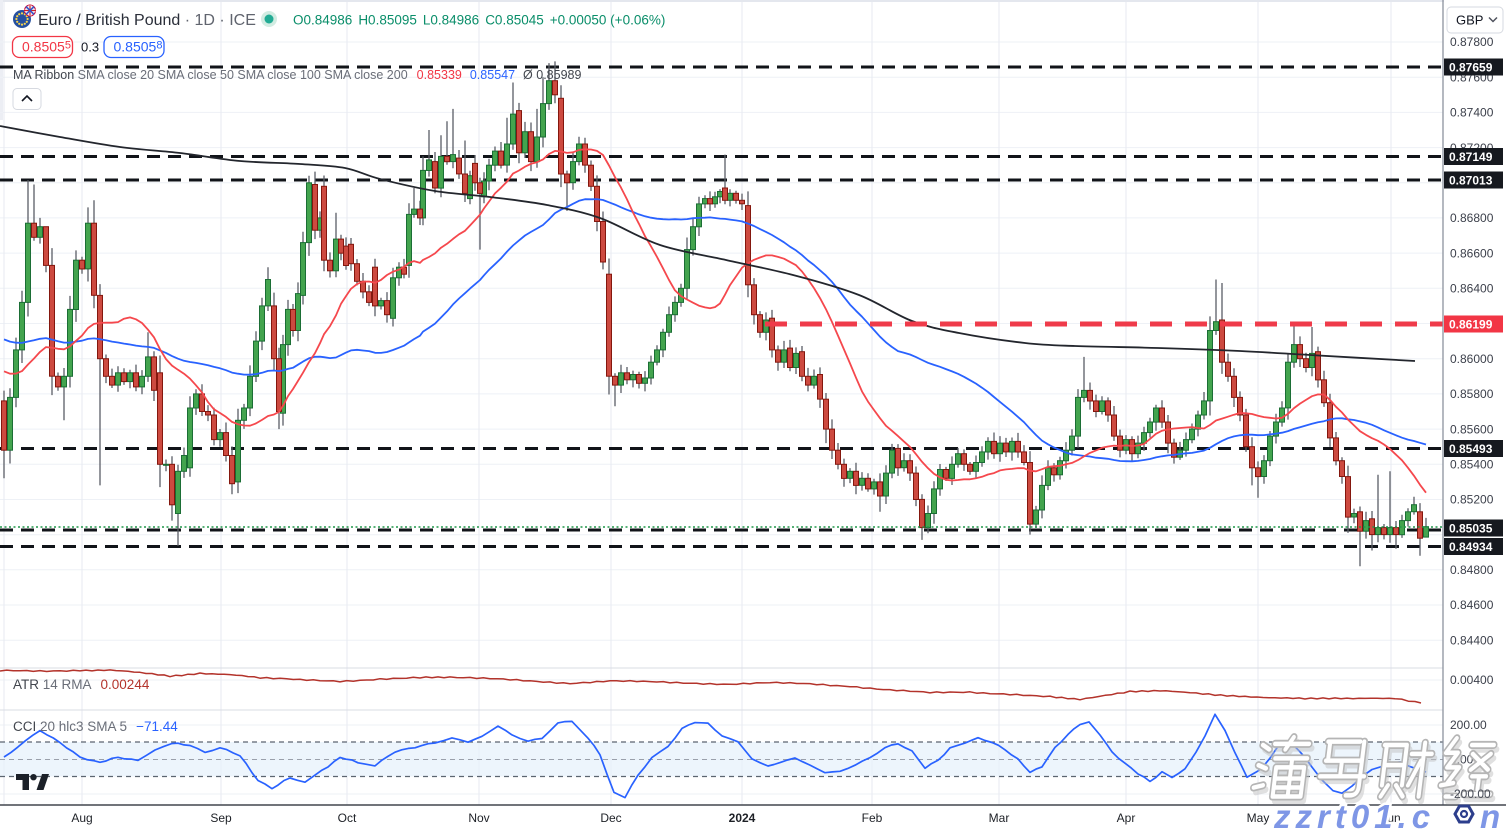  Describe the element at coordinates (1469, 20) in the screenshot. I see `svg-text: GBP` at that location.